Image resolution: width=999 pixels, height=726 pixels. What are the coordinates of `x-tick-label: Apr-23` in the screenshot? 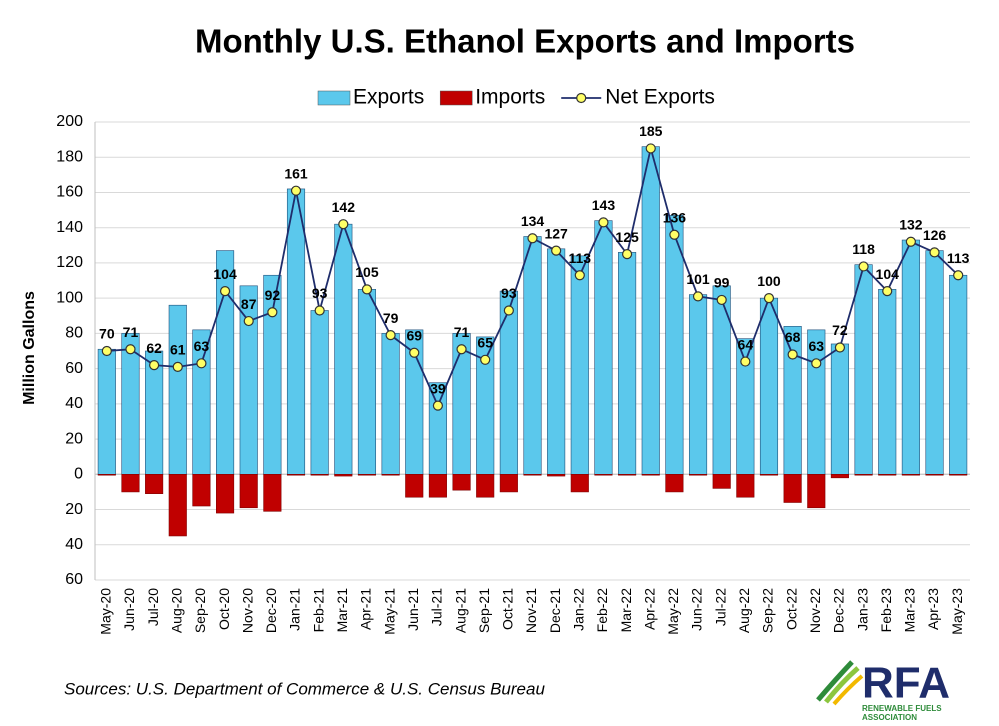 It's located at (933, 609).